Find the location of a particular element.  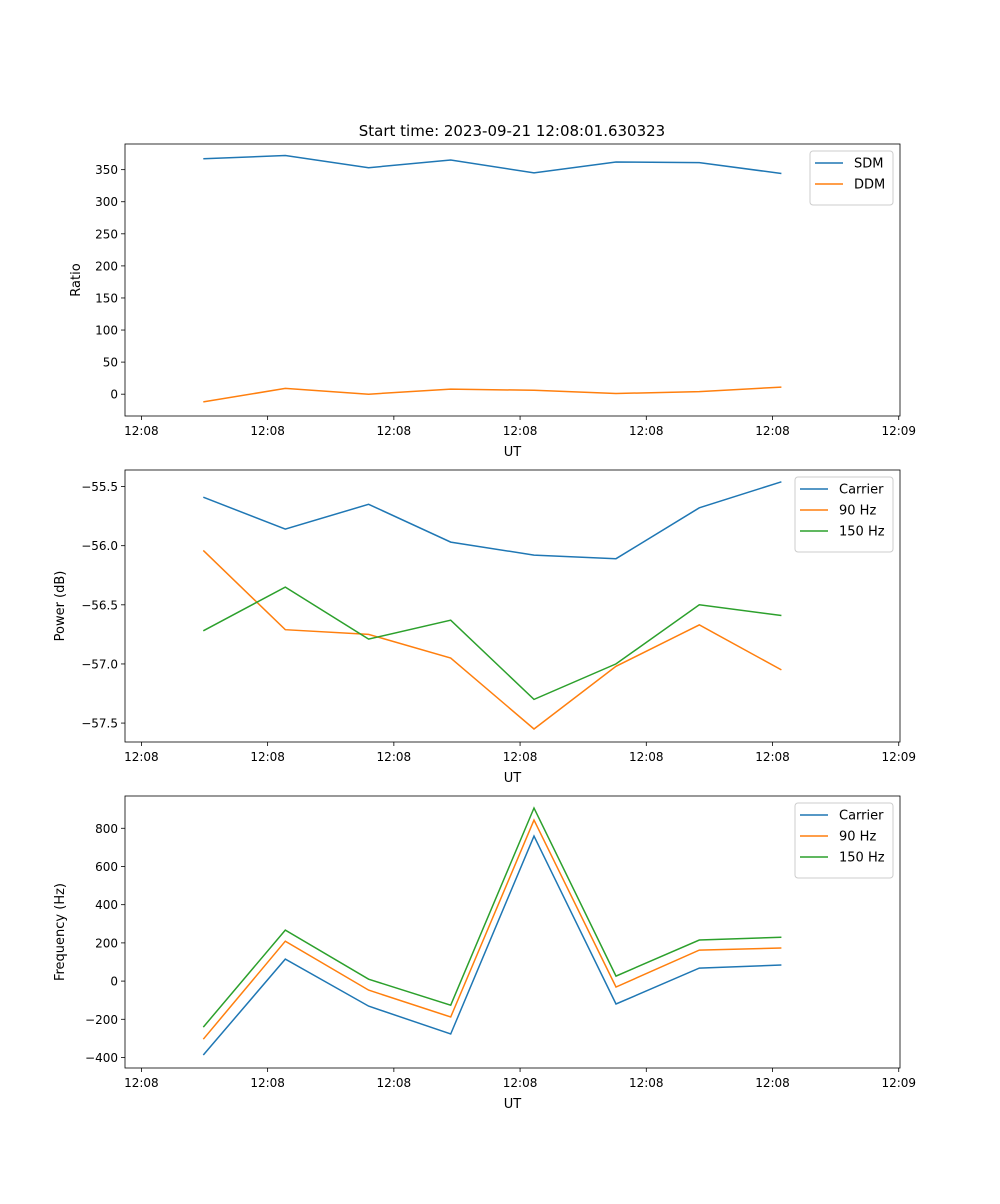

legend-label: SDM is located at coordinates (868, 164).